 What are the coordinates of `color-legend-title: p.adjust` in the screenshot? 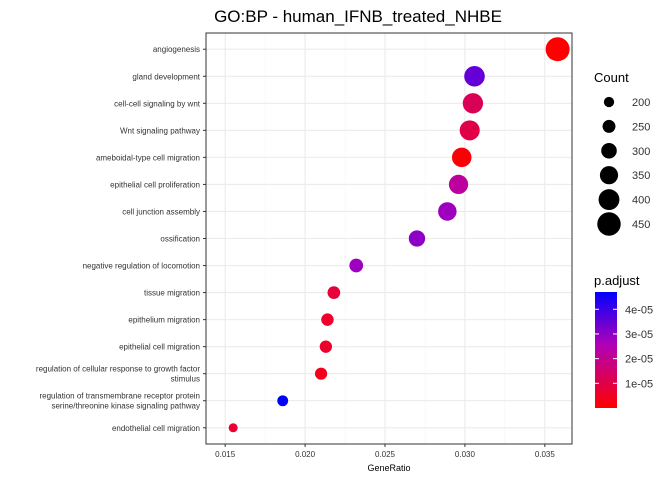 It's located at (617, 280).